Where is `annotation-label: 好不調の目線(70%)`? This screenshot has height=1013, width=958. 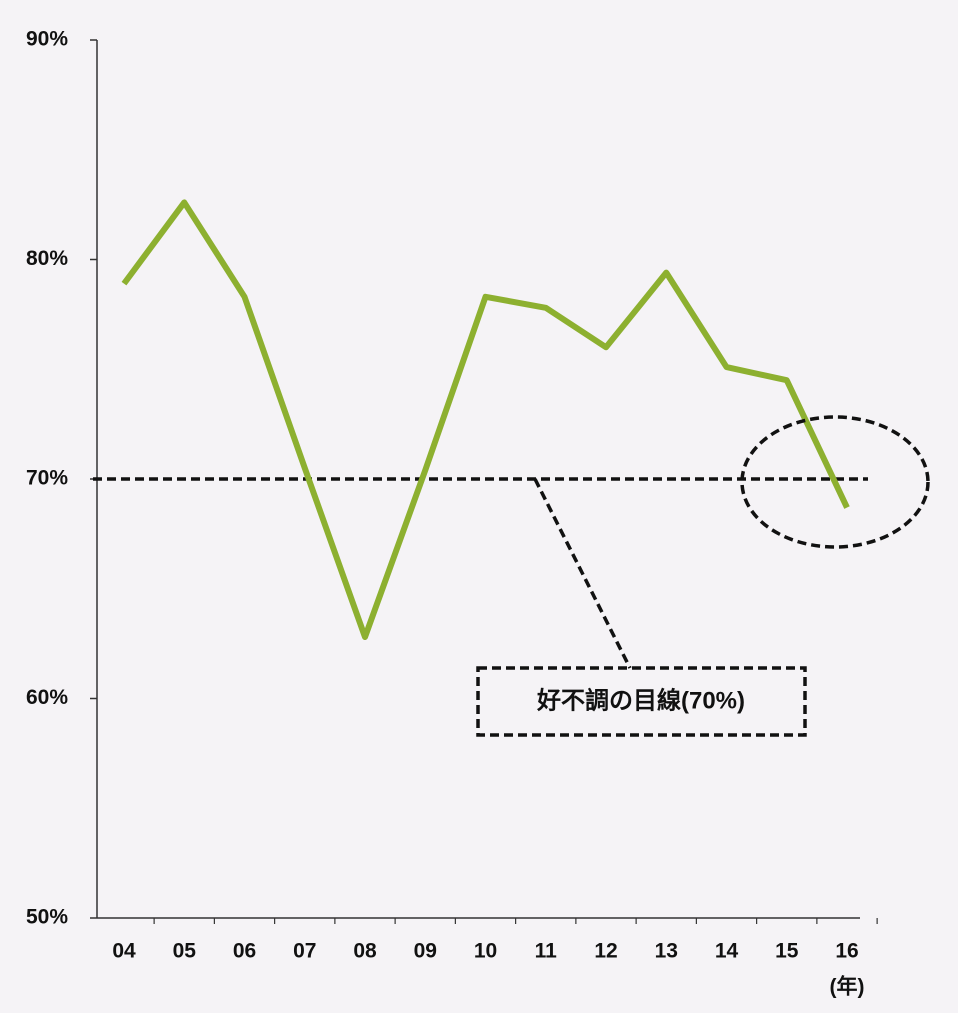 annotation-label: 好不調の目線(70%) is located at coordinates (640, 700).